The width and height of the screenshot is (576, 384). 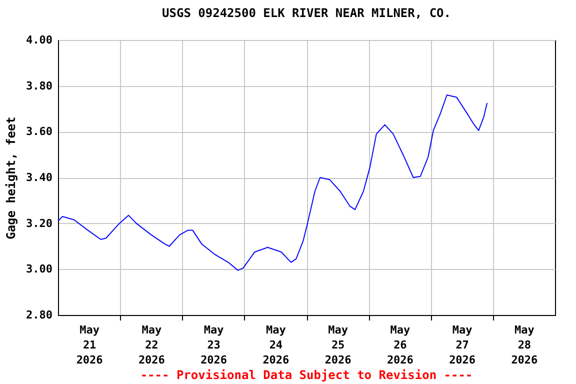 What do you see at coordinates (400, 345) in the screenshot?
I see `x-tick-label: May 26 2026` at bounding box center [400, 345].